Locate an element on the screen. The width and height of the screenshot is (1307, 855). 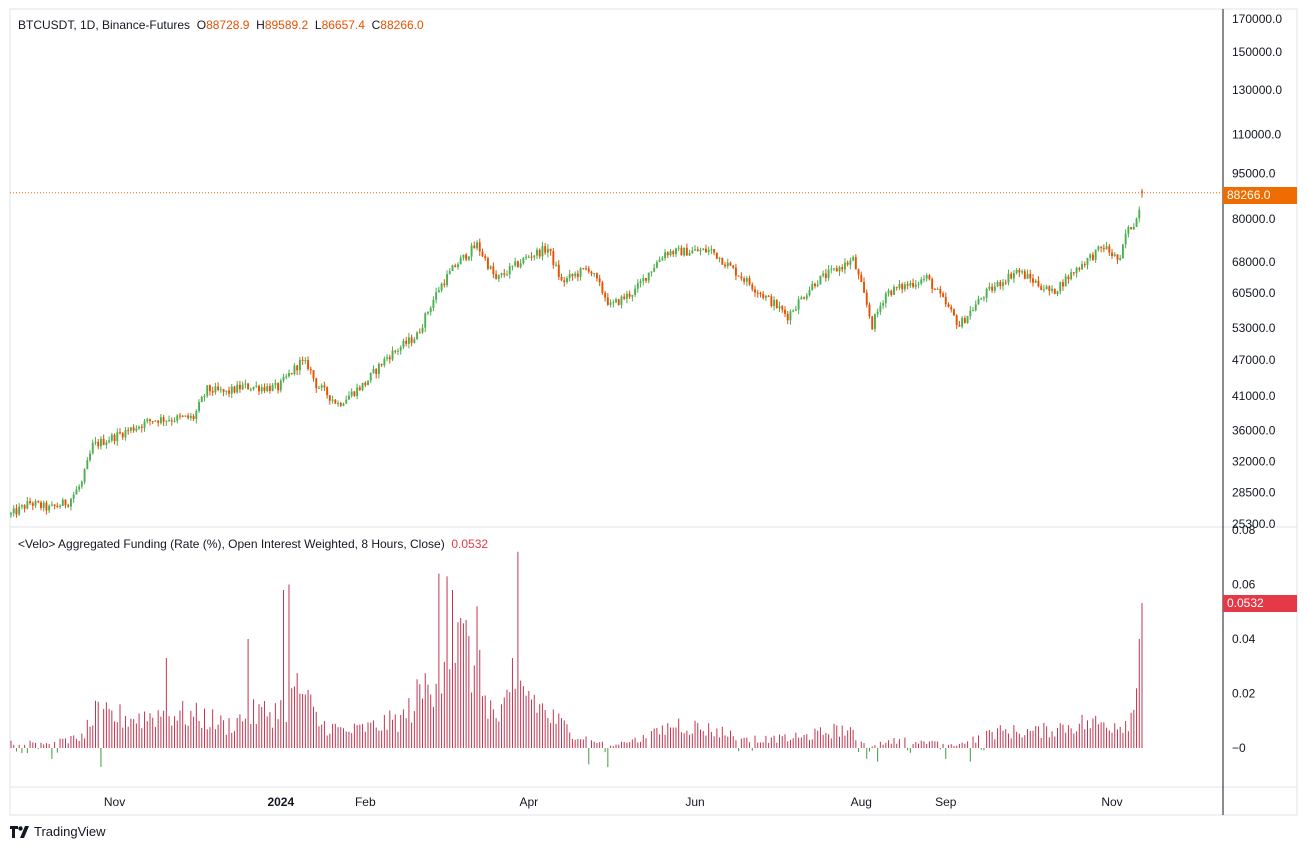
open-label: O is located at coordinates (201, 25).